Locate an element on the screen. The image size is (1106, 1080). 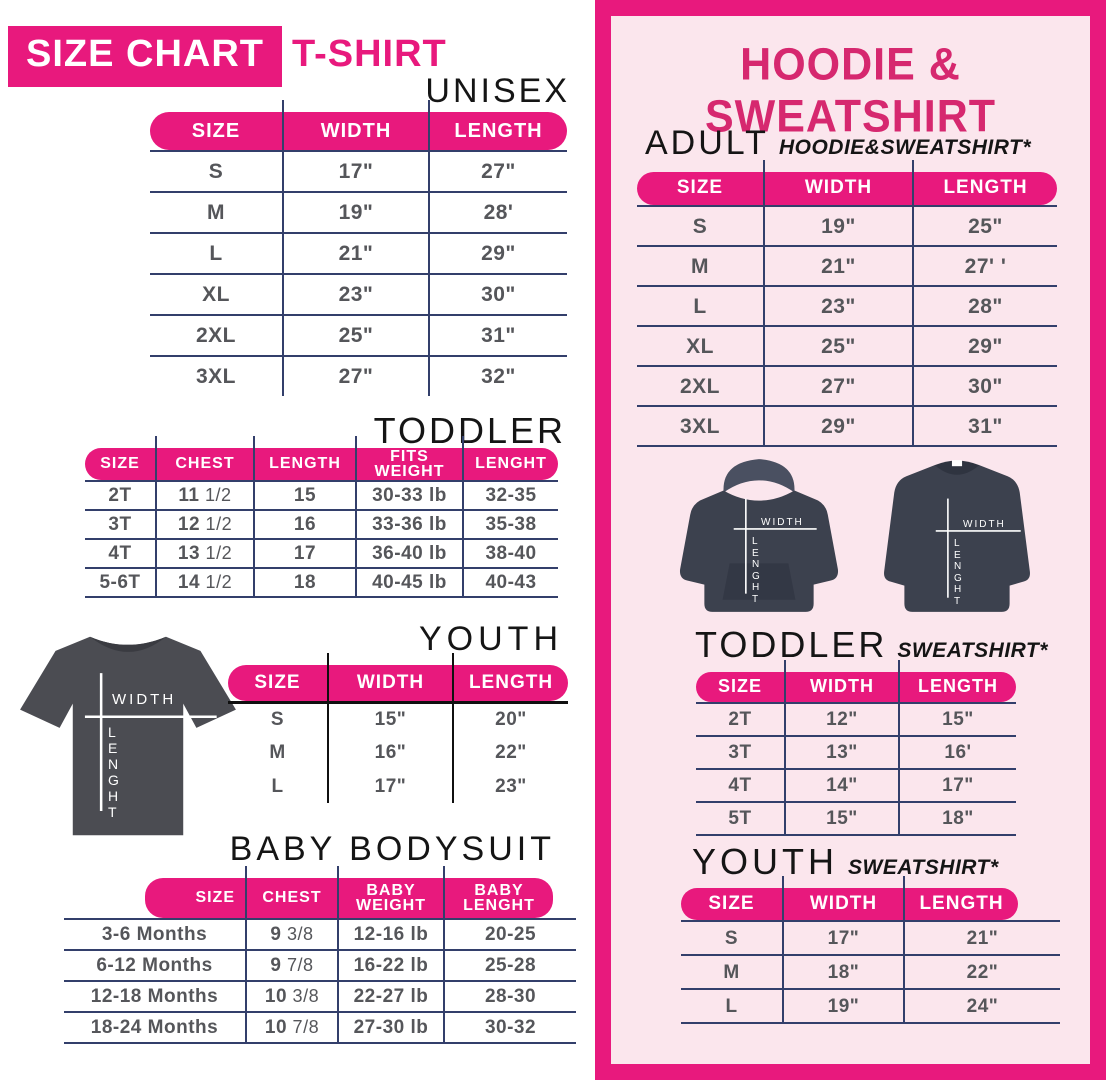
table-cell: 32" is located at coordinates (497, 376).